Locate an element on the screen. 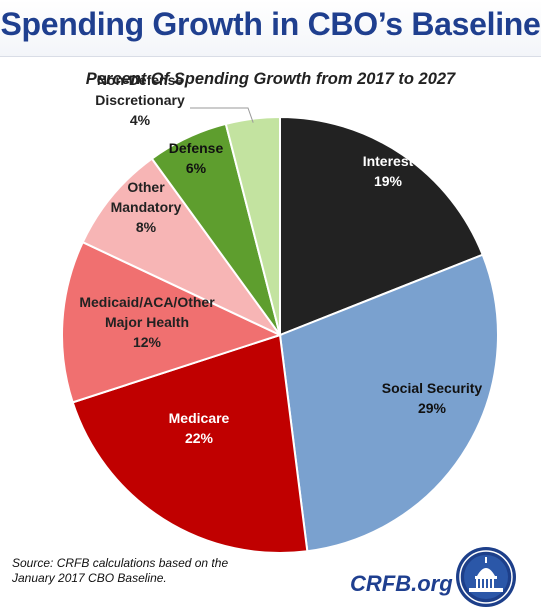 This screenshot has width=541, height=613. slice-label-4: Other Mandatory 8% is located at coordinates (146, 207).